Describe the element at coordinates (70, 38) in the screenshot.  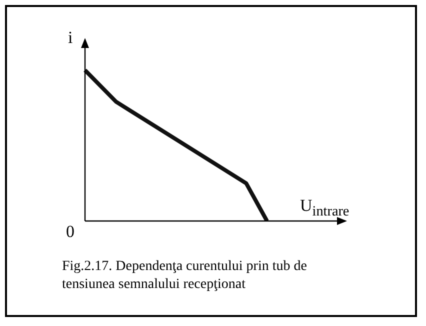
I see `y-axis-title: i` at that location.